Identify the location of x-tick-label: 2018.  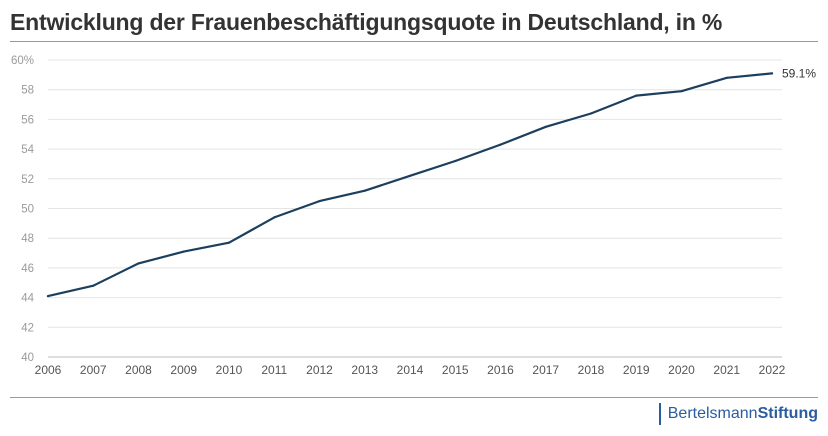
(591, 370).